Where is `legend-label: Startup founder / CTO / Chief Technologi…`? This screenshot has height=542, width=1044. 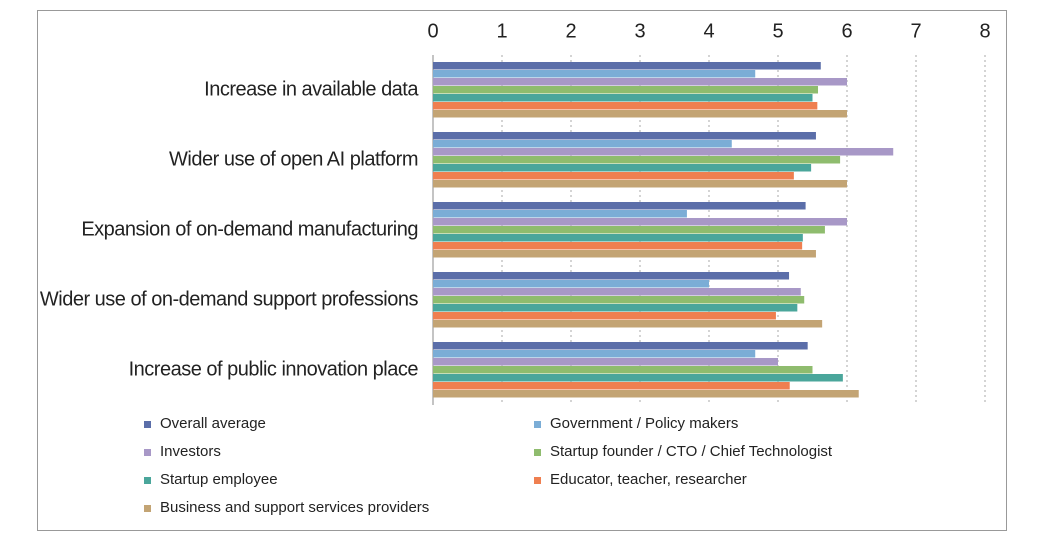 legend-label: Startup founder / CTO / Chief Technologi… is located at coordinates (691, 451).